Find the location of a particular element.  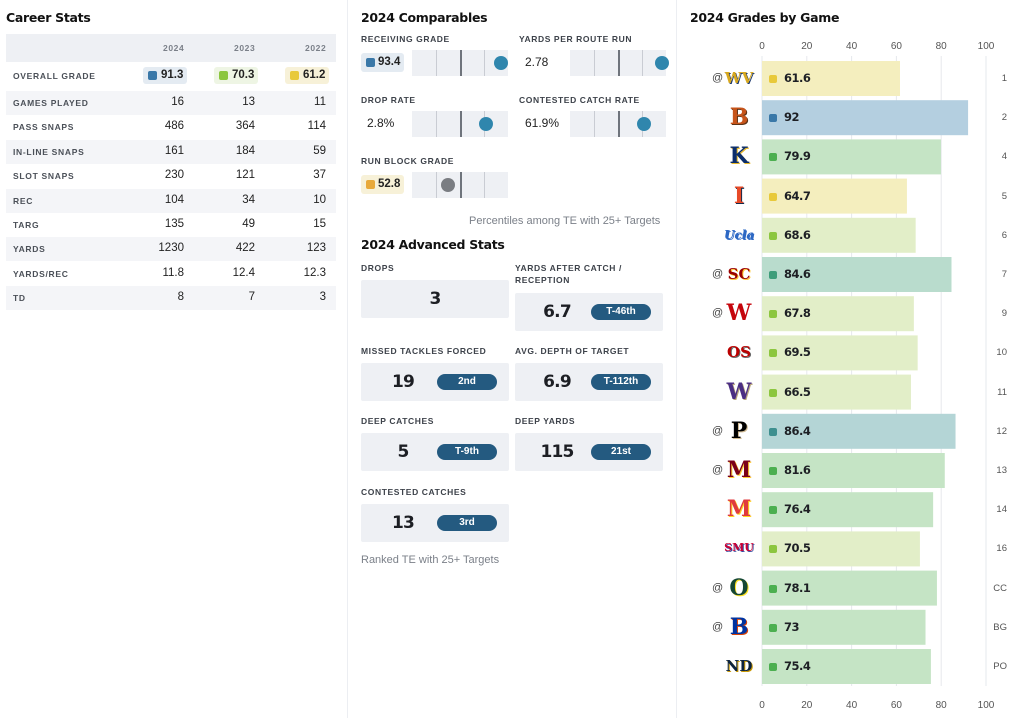

career-header-row: 2024 2023 2022 is located at coordinates (171, 48).